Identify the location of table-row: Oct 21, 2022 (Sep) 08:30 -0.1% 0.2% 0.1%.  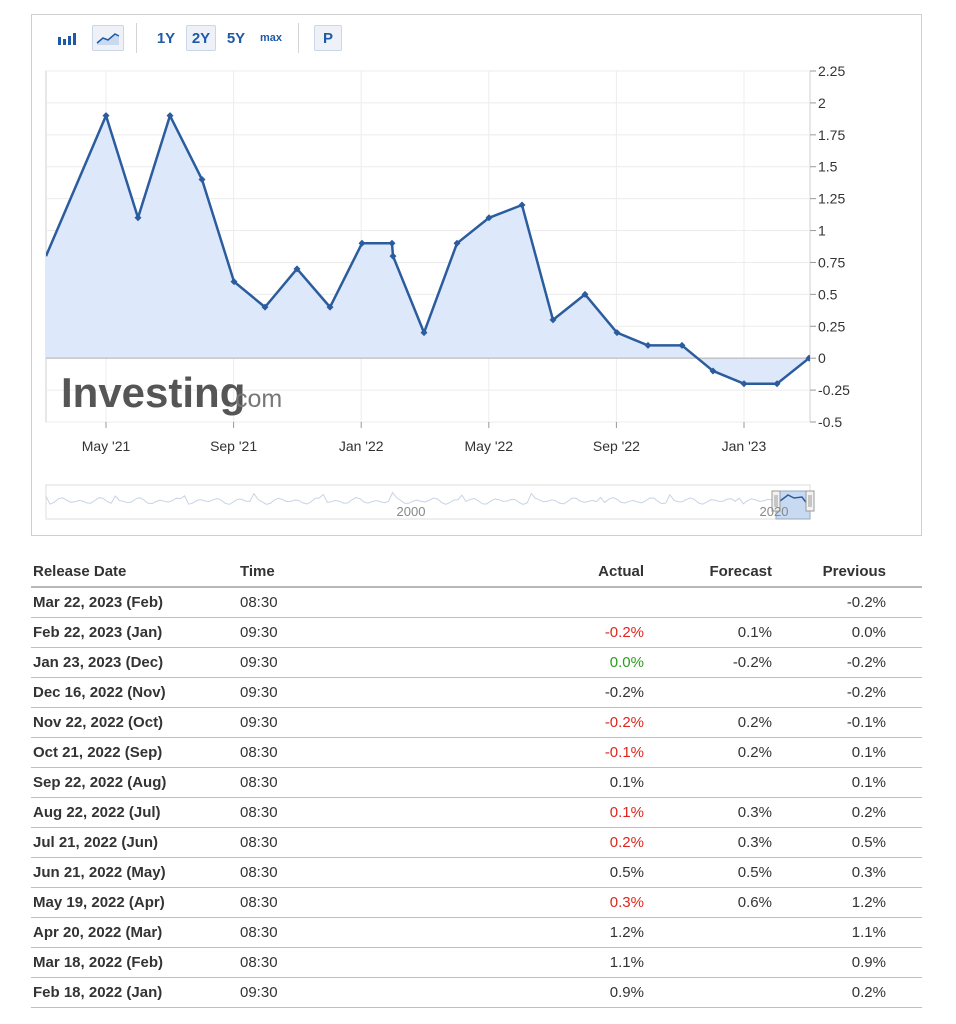
(476, 753).